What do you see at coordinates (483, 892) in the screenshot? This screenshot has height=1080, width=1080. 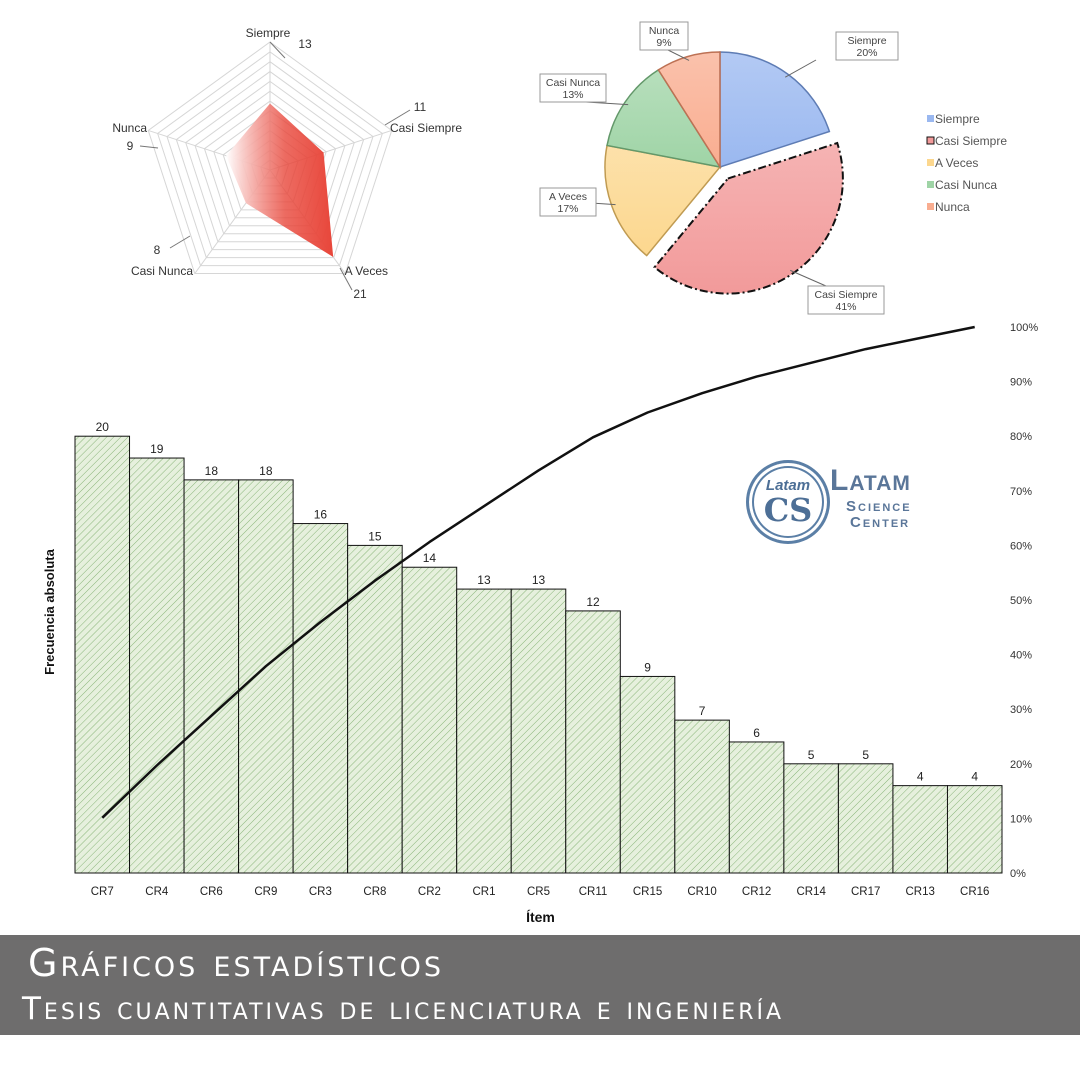 I see `pareto-x-tick: CR1` at bounding box center [483, 892].